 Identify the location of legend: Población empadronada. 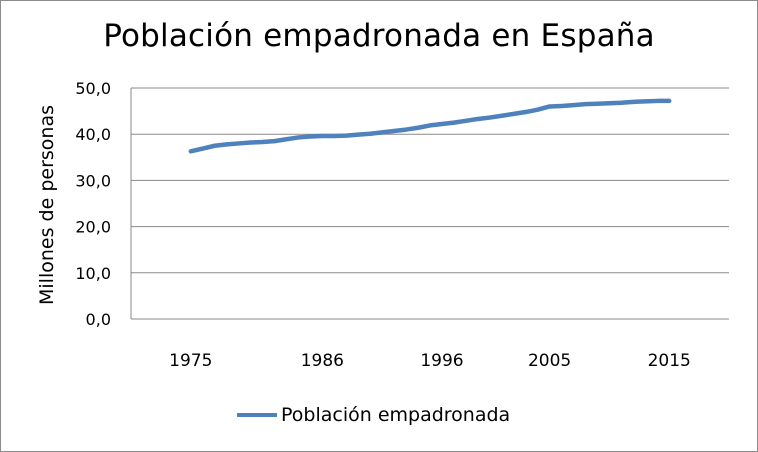
(373, 415).